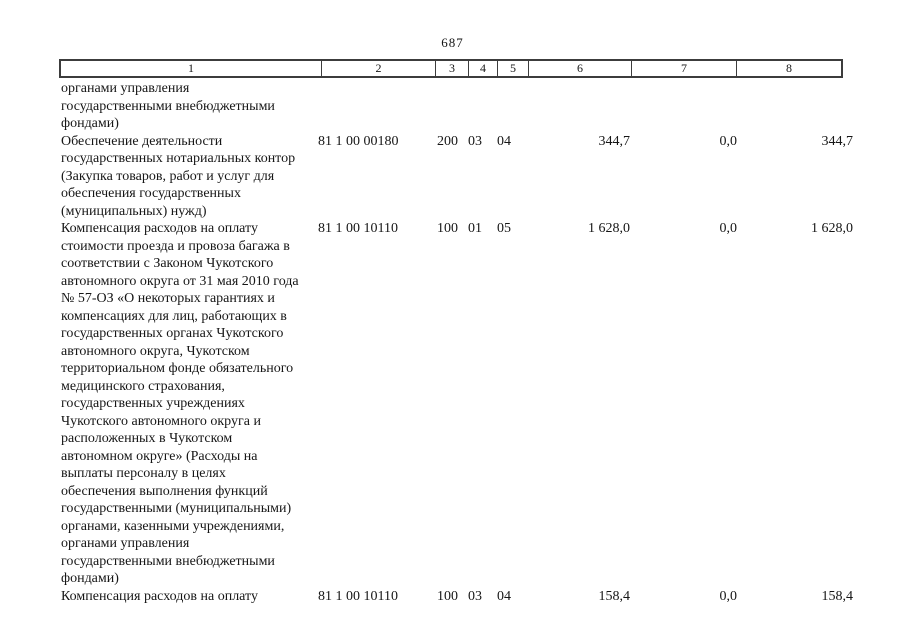 Image resolution: width=905 pixels, height=640 pixels. I want to click on cell-col6: 344,7, so click(614, 141).